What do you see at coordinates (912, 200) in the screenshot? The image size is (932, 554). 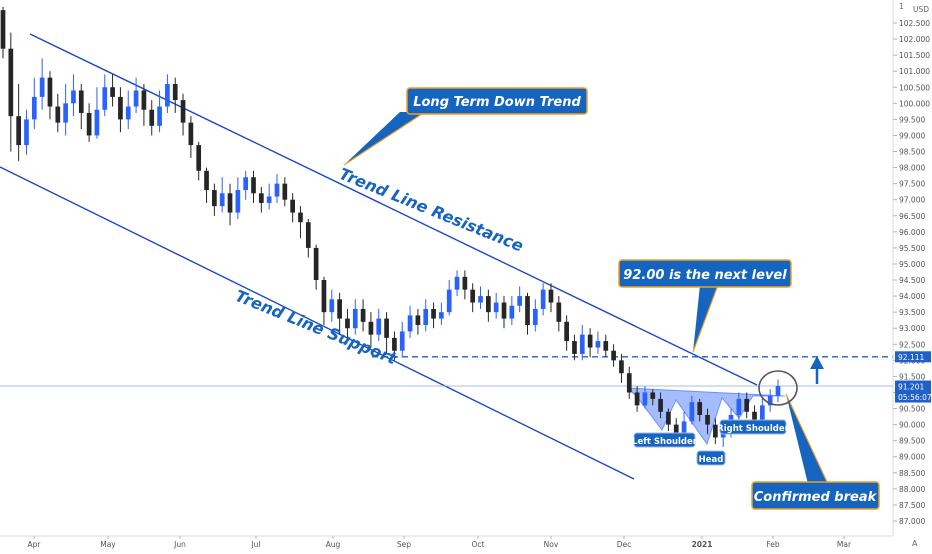 I see `y-tick-label: 97.000` at bounding box center [912, 200].